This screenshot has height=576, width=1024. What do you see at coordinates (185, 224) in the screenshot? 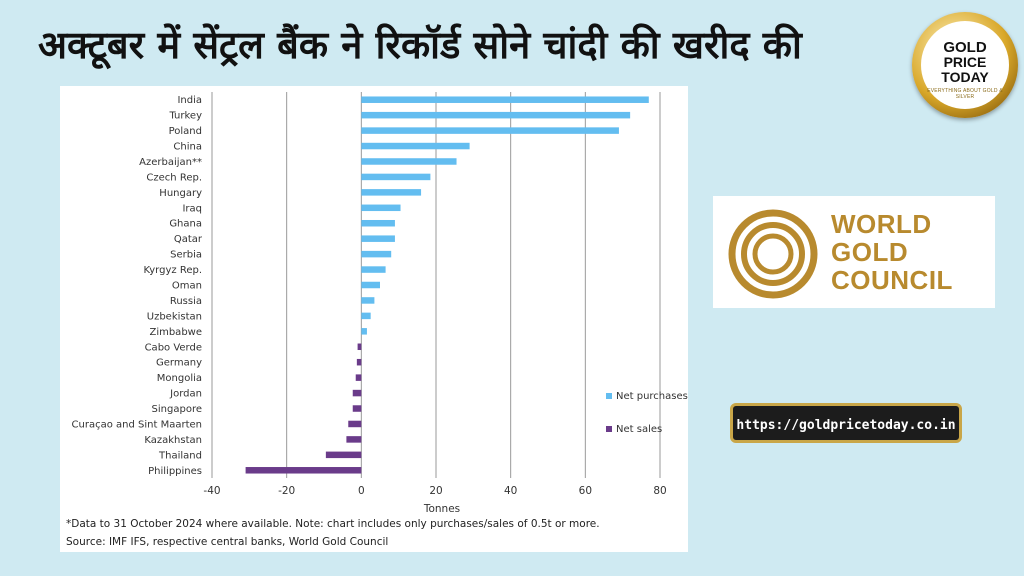
I see `category-label: Ghana` at bounding box center [185, 224].